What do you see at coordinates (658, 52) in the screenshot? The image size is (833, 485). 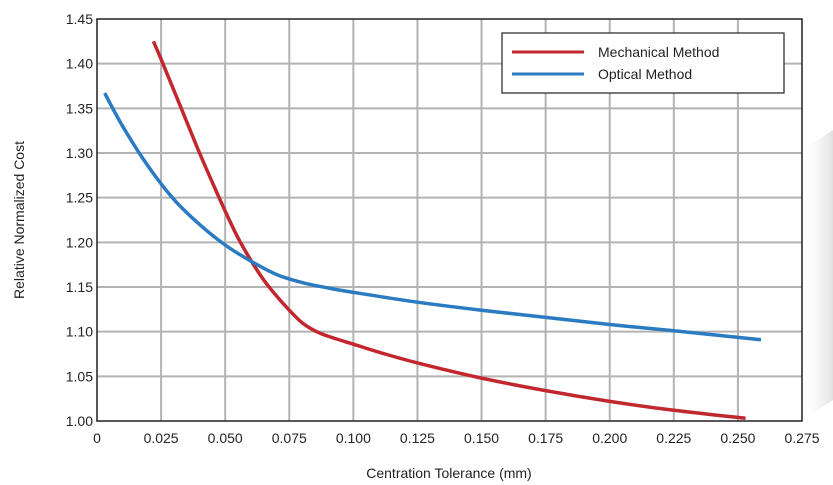 I see `legend-label-mechanical: Mechanical Method` at bounding box center [658, 52].